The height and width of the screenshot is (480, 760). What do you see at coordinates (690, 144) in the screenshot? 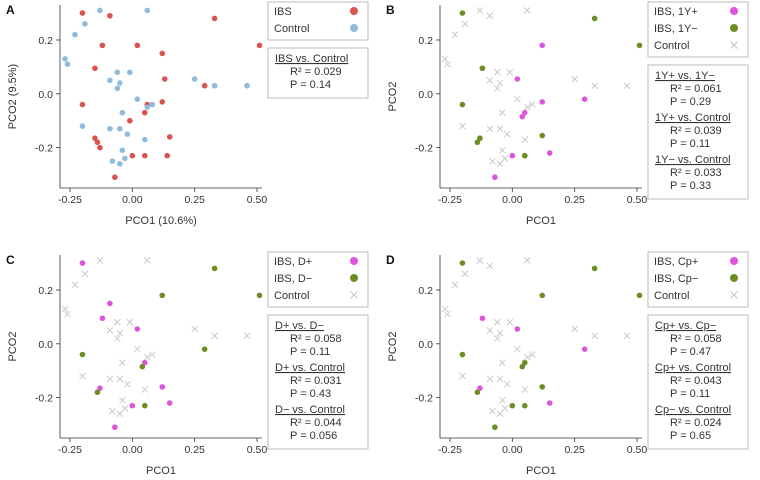
I see `stats-p: P = 0.11` at bounding box center [690, 144].